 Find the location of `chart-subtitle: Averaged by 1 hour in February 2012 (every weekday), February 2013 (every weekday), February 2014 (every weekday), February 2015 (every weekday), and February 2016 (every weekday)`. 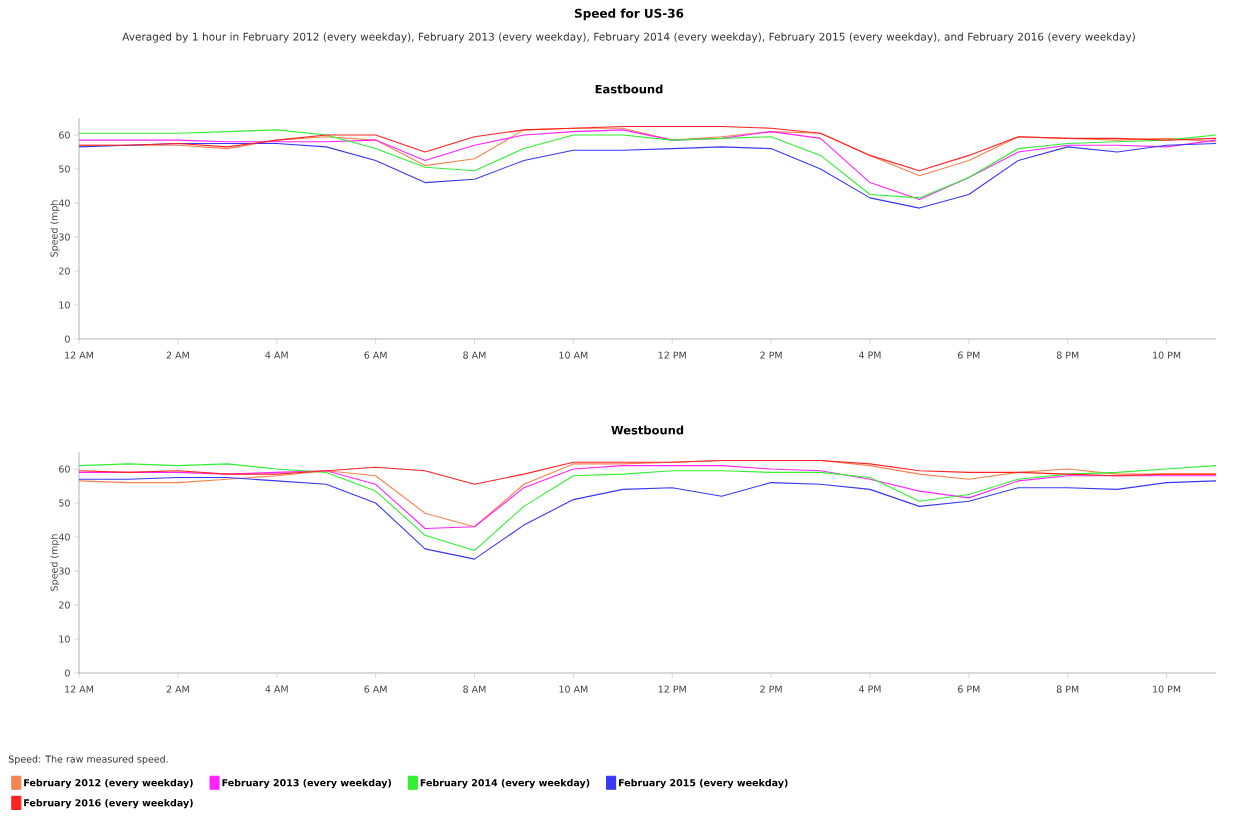

chart-subtitle: Averaged by 1 hour in February 2012 (every weekday), February 2013 (every weekday), February 2014 (every weekday), February 2015 (every weekday), and February 2016 (every weekday) is located at coordinates (628, 37).